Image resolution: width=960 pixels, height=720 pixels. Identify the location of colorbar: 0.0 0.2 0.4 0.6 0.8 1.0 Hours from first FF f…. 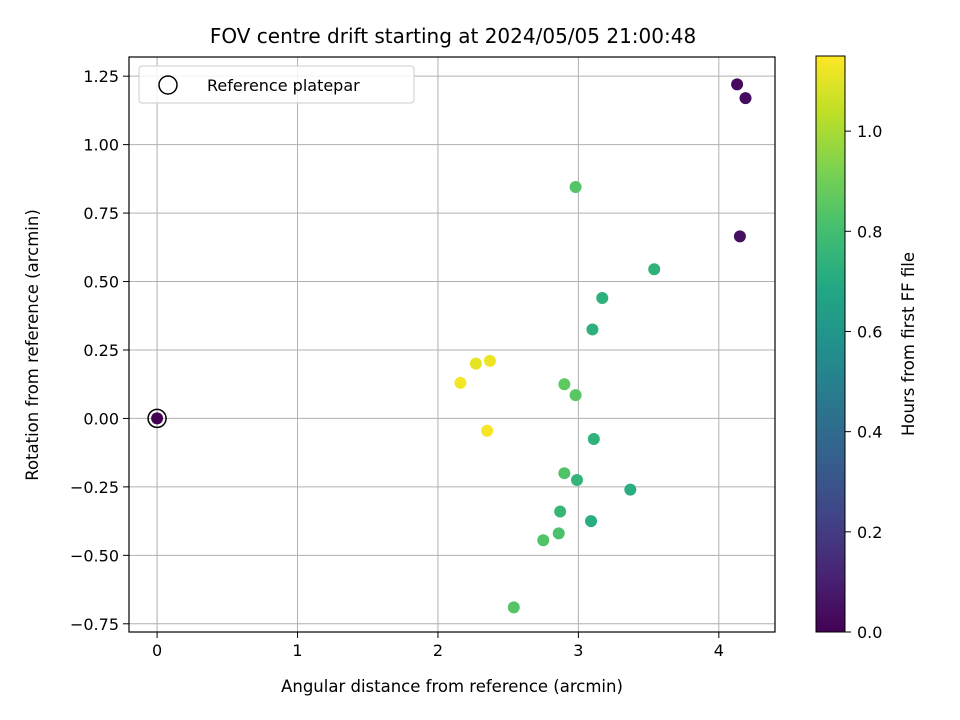
(866, 348).